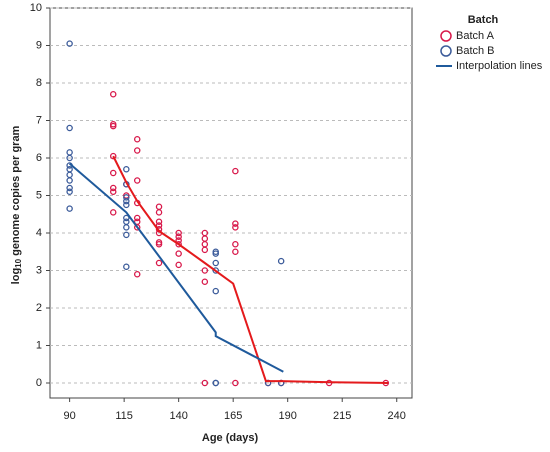 This screenshot has height=452, width=550. What do you see at coordinates (70, 416) in the screenshot?
I see `x-tick-label: 90` at bounding box center [70, 416].